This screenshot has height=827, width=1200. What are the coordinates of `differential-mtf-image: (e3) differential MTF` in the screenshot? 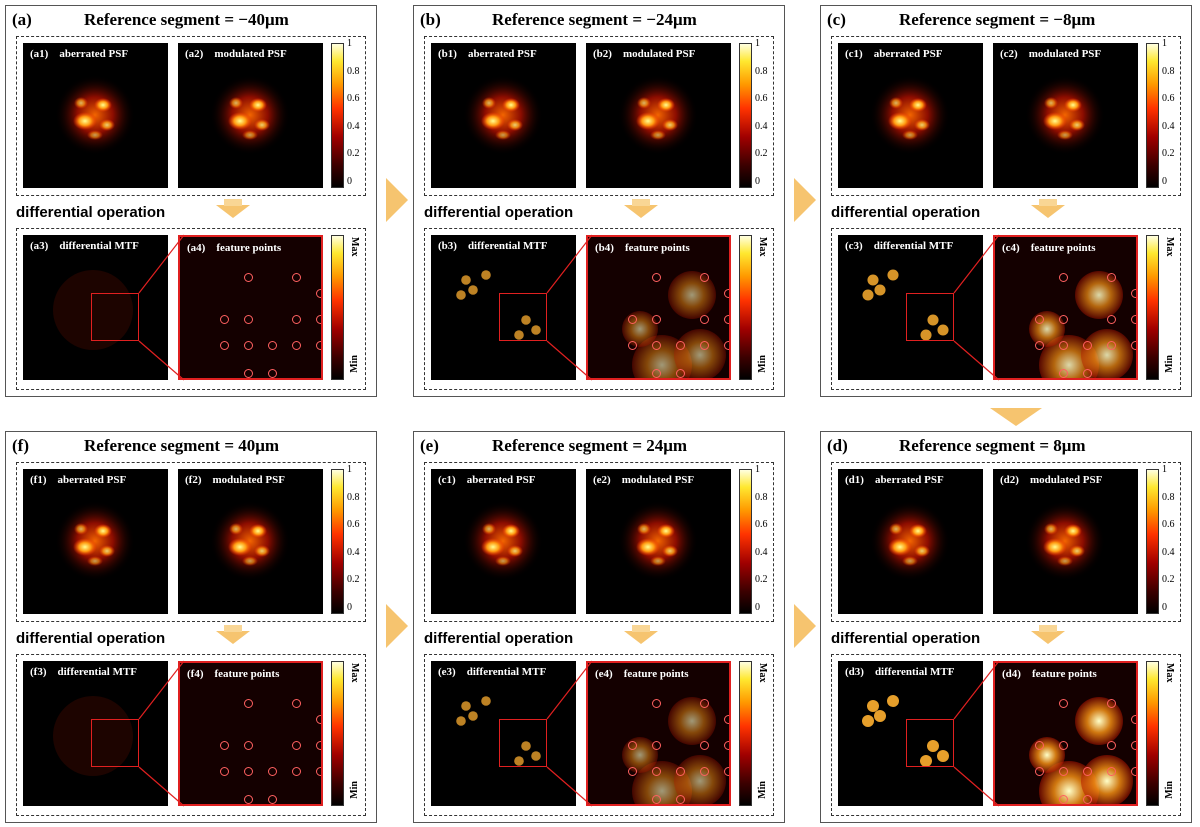 It's located at (503, 733).